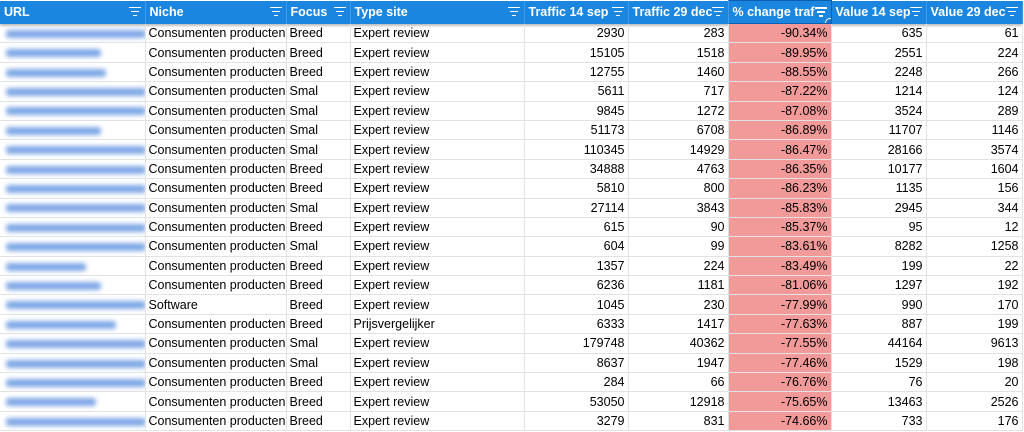 Image resolution: width=1024 pixels, height=432 pixels. I want to click on cell-traffic-14-sep: 5810, so click(576, 188).